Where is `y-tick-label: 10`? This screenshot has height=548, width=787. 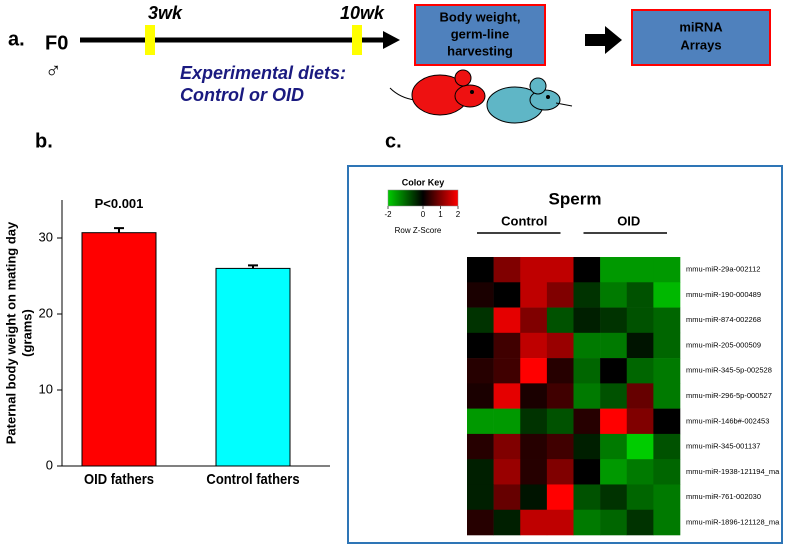
y-tick-label: 10 is located at coordinates (46, 388).